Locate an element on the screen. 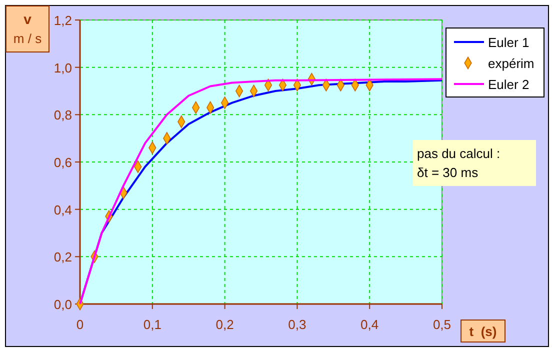 This screenshot has width=554, height=358. x-tick-label: 0 is located at coordinates (80, 324).